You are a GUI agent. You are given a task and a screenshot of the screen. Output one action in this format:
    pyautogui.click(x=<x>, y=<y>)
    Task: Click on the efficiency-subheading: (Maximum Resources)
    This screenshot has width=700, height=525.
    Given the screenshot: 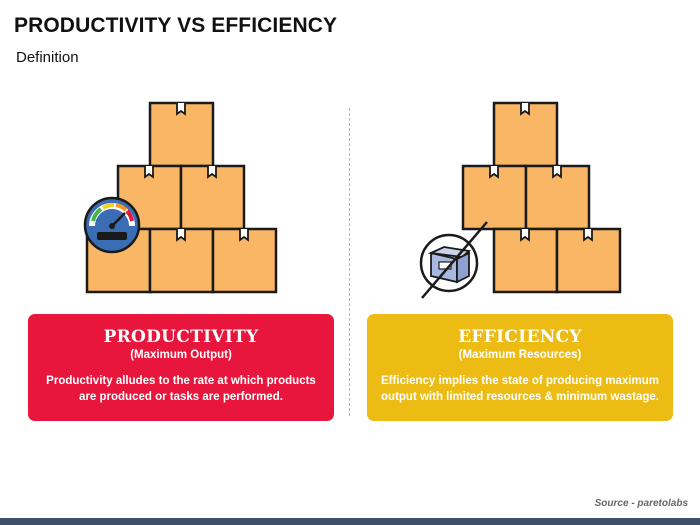 What is the action you would take?
    pyautogui.click(x=520, y=355)
    